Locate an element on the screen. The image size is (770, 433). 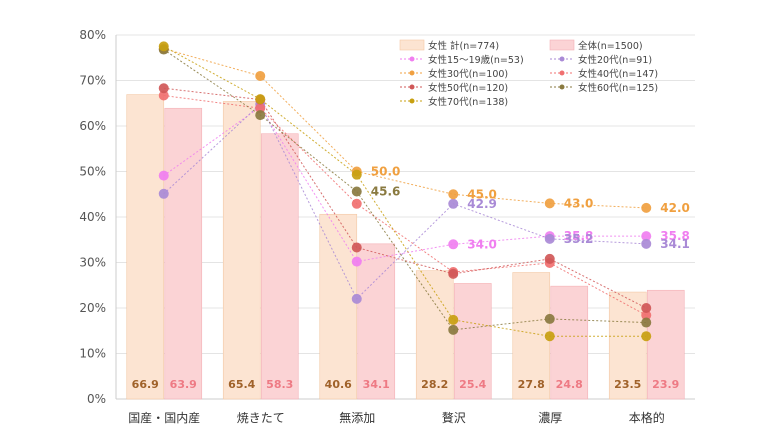
point-value-label: 45.0 is located at coordinates (482, 194).